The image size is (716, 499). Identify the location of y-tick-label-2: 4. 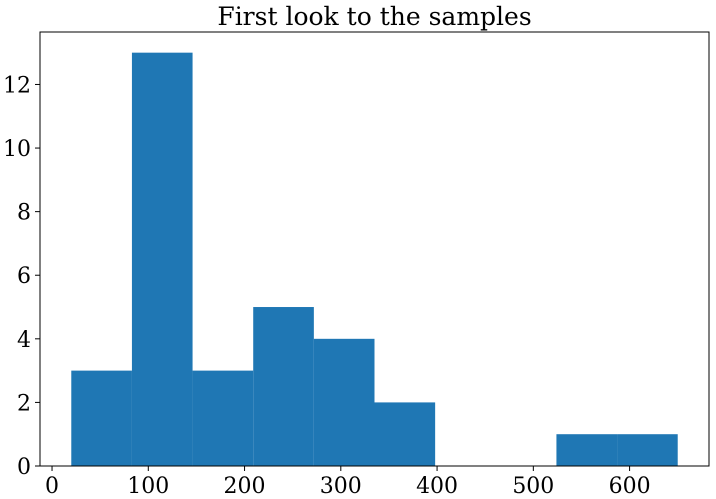
(24, 340).